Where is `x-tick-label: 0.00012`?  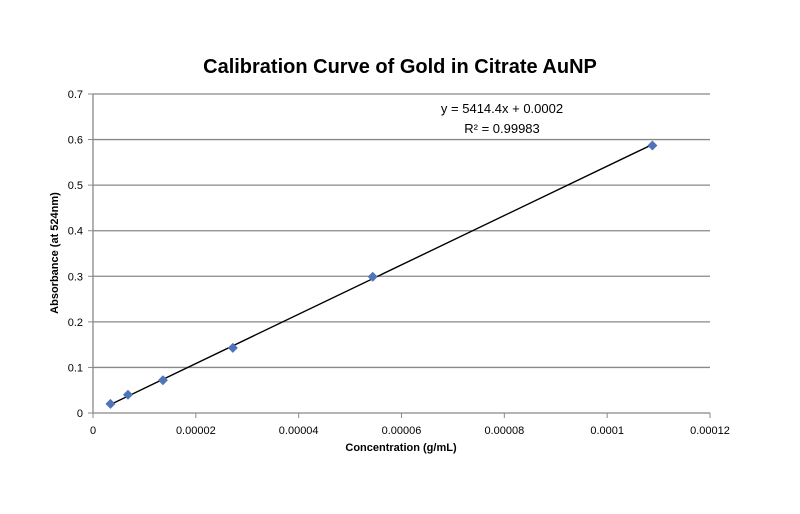
x-tick-label: 0.00012 is located at coordinates (710, 431).